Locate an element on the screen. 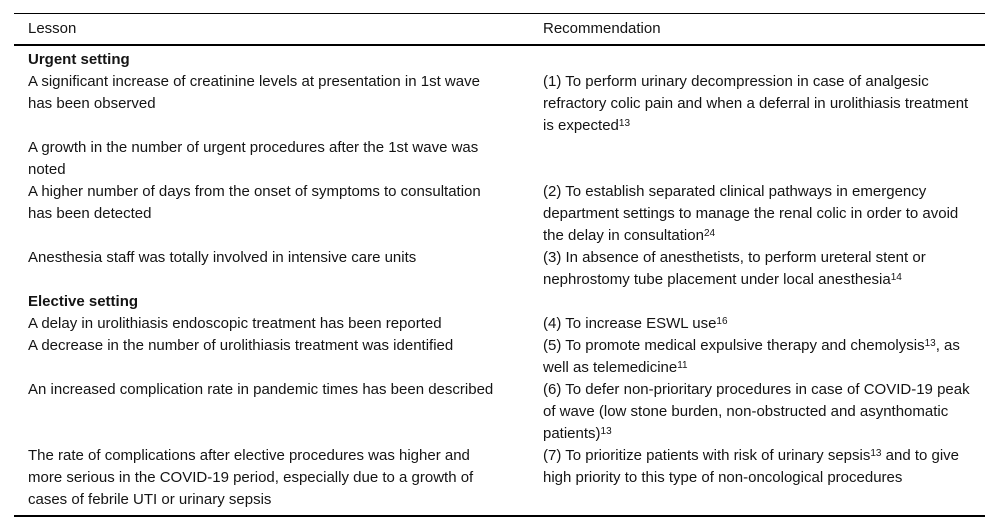 Image resolution: width=1000 pixels, height=531 pixels. section-title-urgent-setting: Urgent setting is located at coordinates (79, 59).